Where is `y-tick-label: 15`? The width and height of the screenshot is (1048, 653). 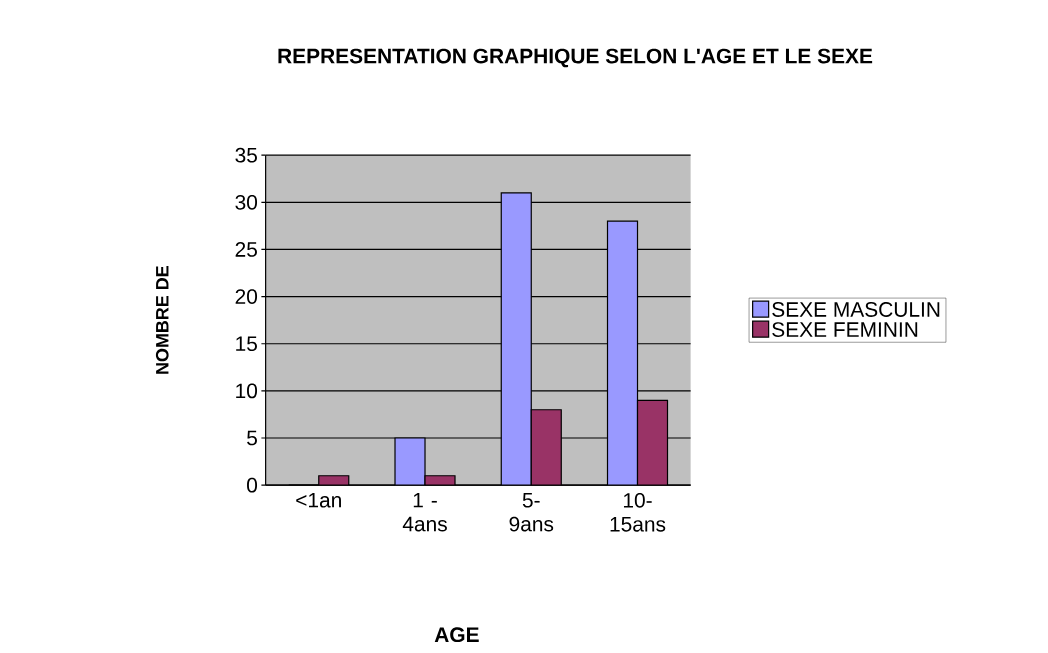
y-tick-label: 15 is located at coordinates (246, 344).